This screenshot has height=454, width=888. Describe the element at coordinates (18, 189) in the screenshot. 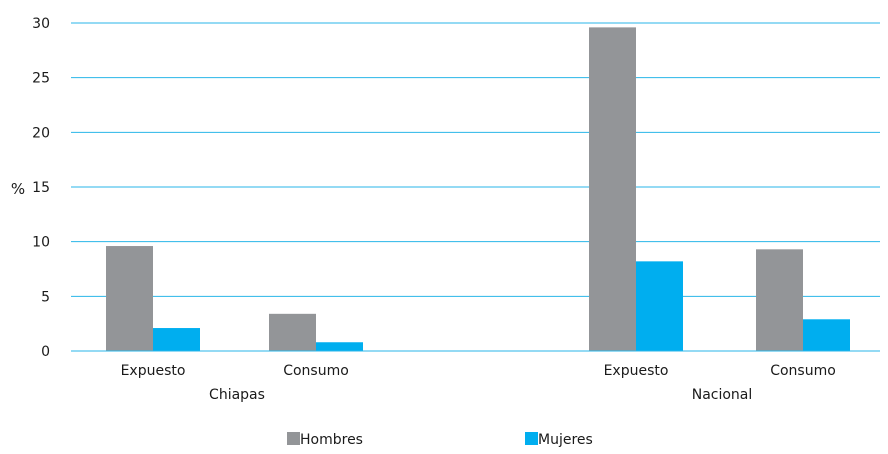

I see `y-axis-label: %` at that location.